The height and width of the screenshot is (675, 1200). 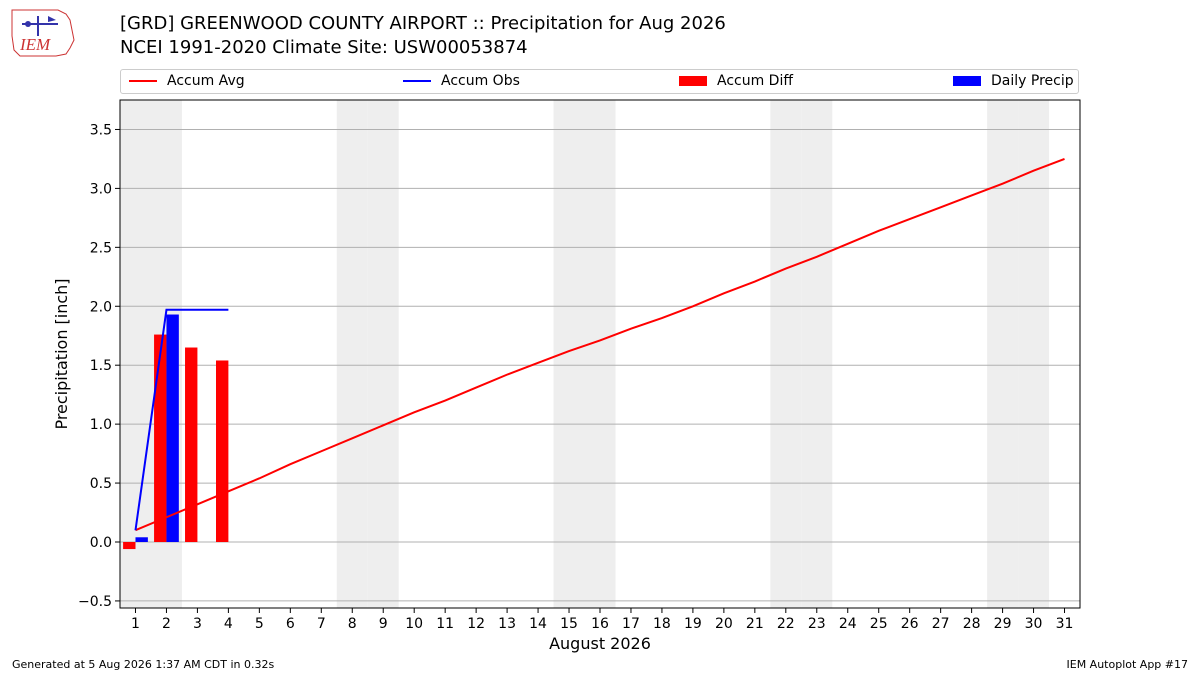 I want to click on x-tick-label: 14, so click(x=538, y=624).